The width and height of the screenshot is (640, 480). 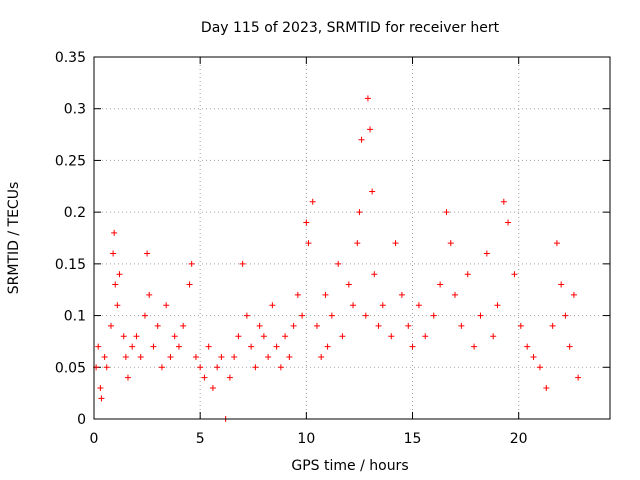 I want to click on y-tick-label: 0.2, so click(x=75, y=213).